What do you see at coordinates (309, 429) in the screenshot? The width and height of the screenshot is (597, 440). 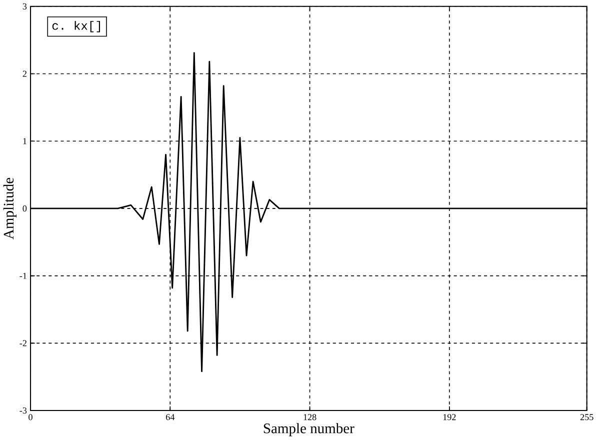 I see `x-axis-title: Sample number` at bounding box center [309, 429].